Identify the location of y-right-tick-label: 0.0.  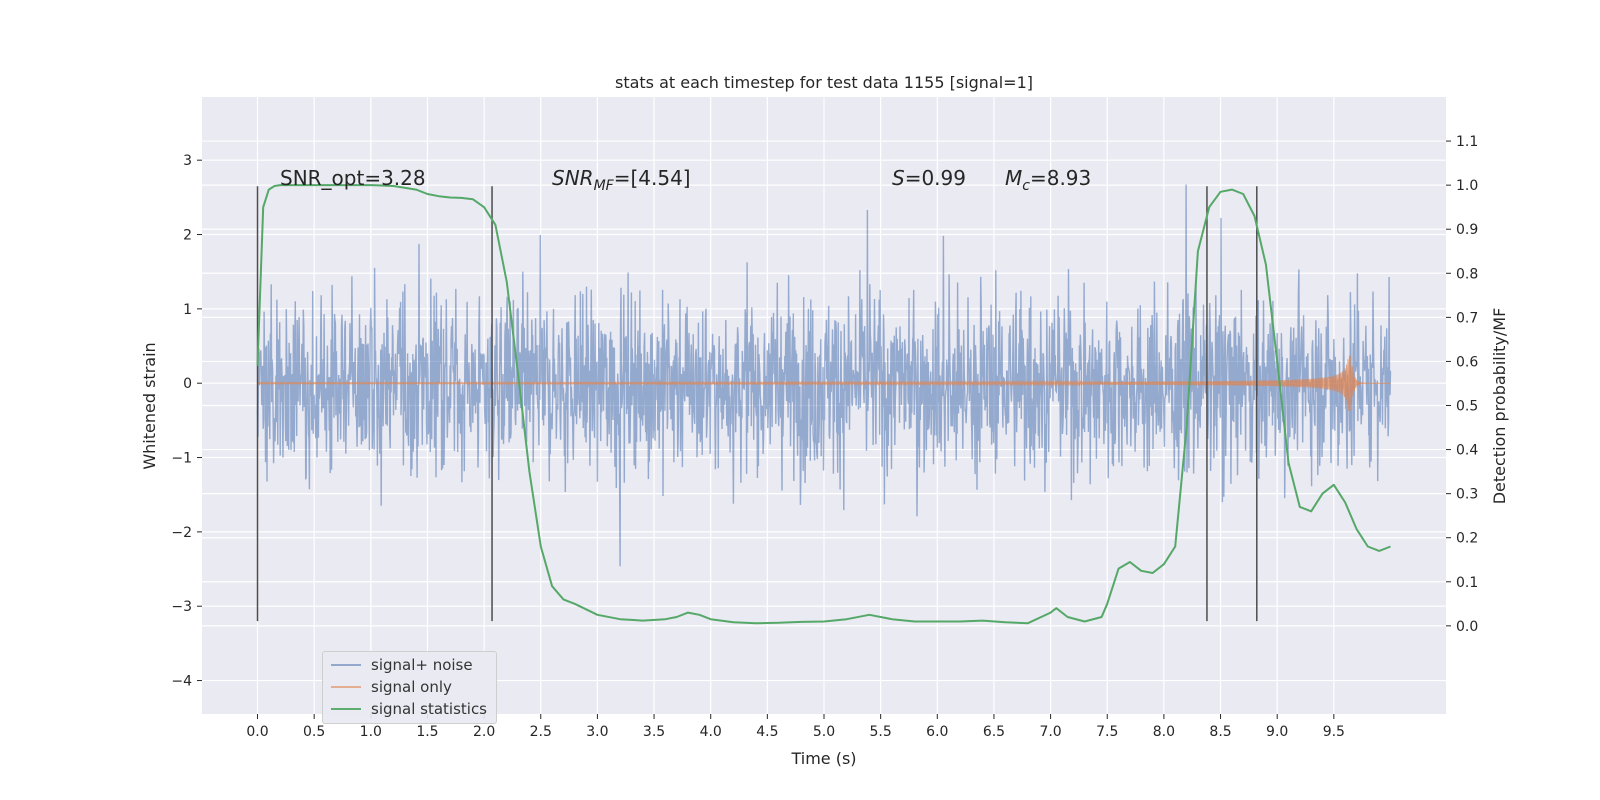
(1467, 627).